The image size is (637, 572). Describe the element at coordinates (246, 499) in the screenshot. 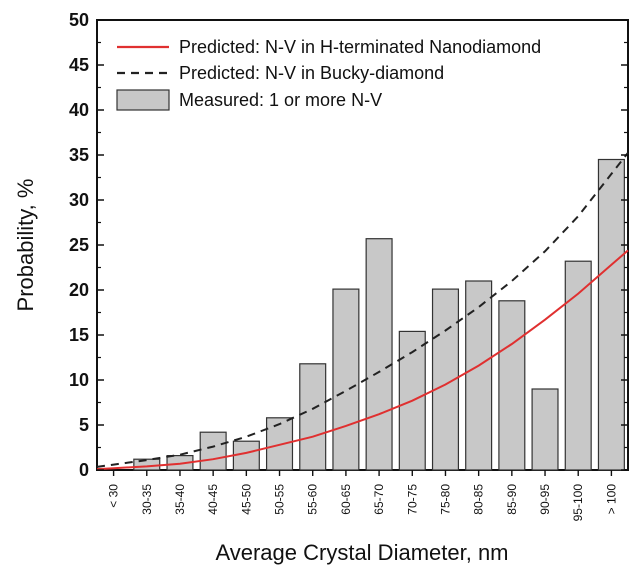

I see `x-tick-label-4: 45-50` at that location.